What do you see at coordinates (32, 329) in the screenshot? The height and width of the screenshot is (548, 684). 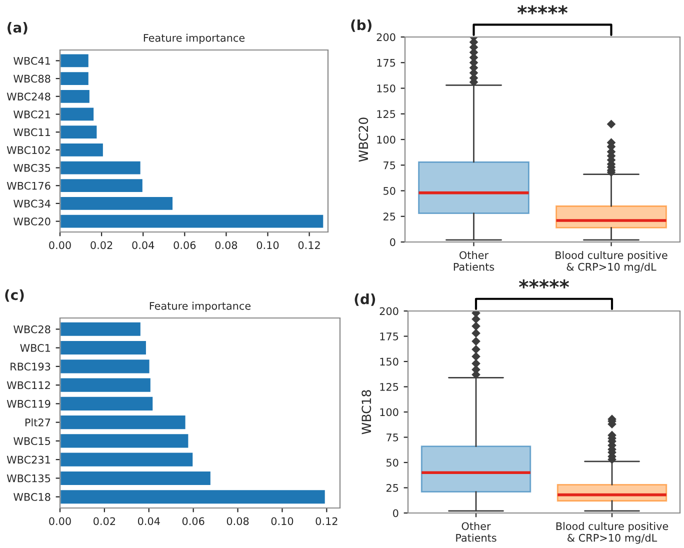 I see `y-tick-label: WBC28` at bounding box center [32, 329].